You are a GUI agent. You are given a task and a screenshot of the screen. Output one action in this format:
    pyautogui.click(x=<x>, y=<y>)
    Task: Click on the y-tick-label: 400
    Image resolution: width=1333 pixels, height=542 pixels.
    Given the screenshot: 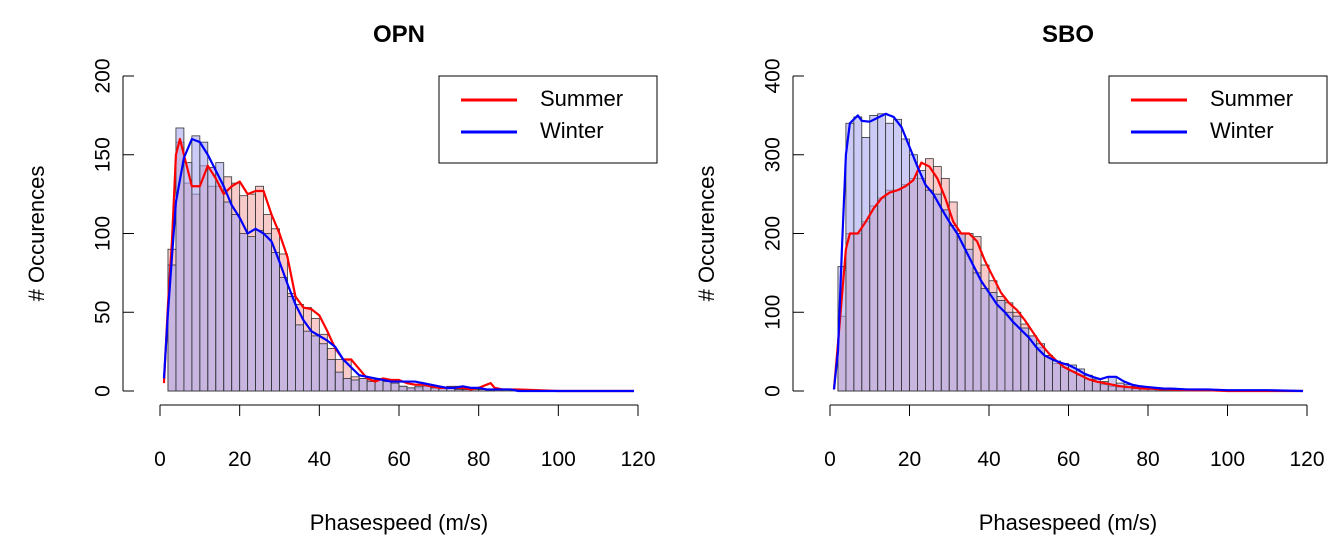 What is the action you would take?
    pyautogui.click(x=773, y=75)
    